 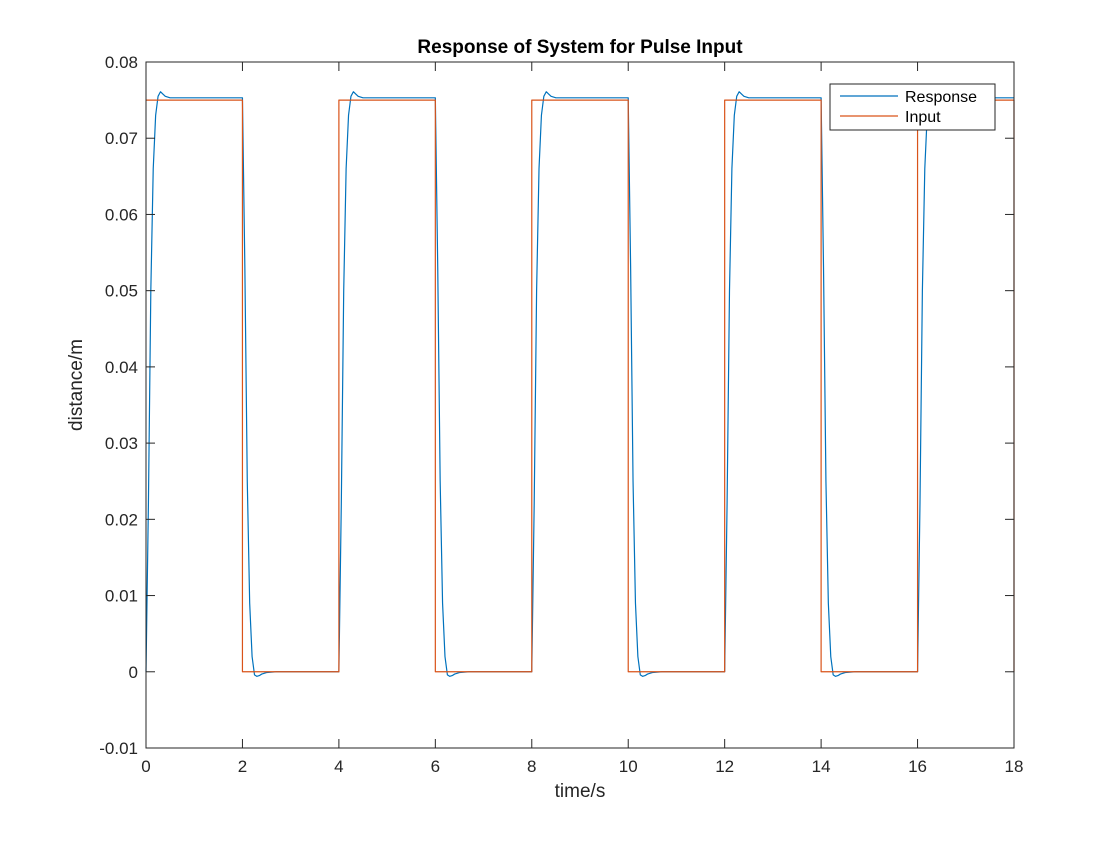 I want to click on y-axis-label: distance/m, so click(x=76, y=385).